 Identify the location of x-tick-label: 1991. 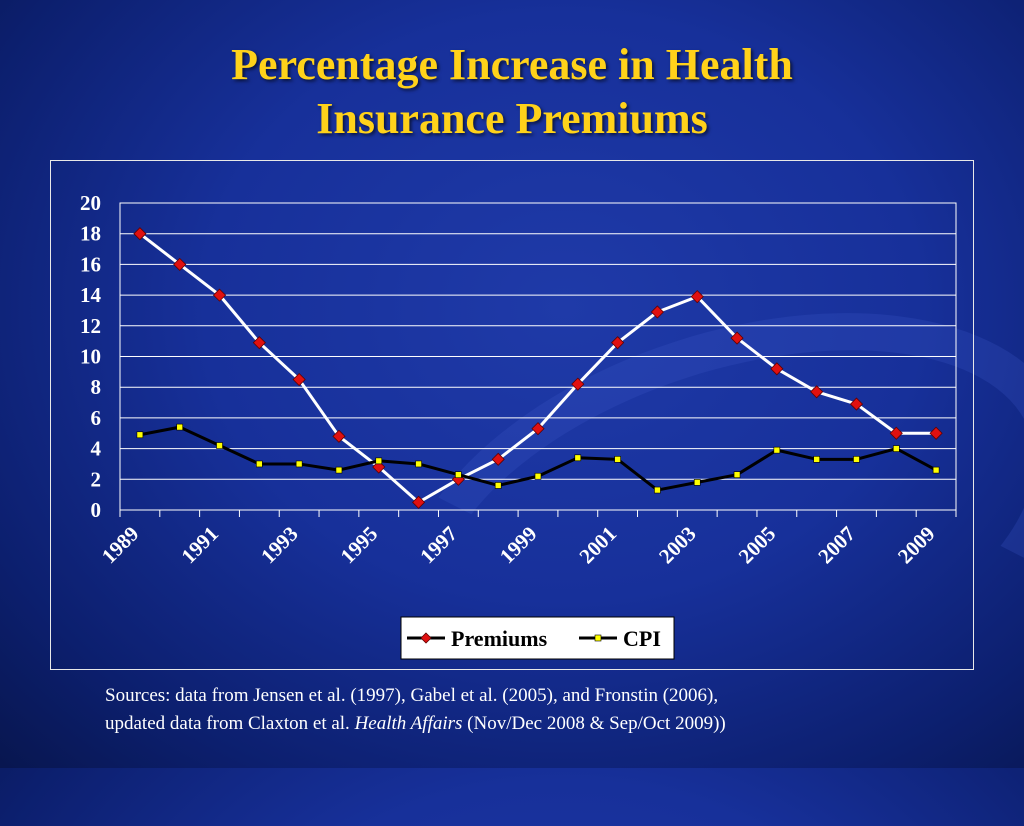
(199, 545).